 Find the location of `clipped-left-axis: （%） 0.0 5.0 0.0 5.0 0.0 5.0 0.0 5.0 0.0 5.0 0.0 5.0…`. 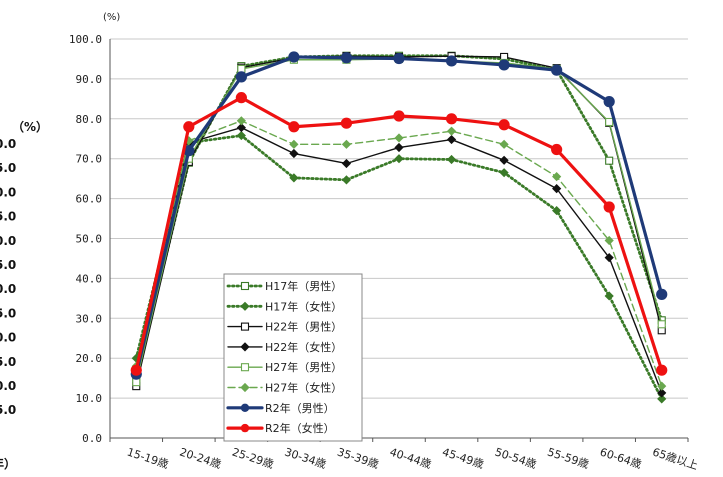

clipped-left-axis: （%） 0.0 5.0 0.0 5.0 0.0 5.0 0.0 5.0 0.0 5.0 0.0 5.0… is located at coordinates (24, 295).